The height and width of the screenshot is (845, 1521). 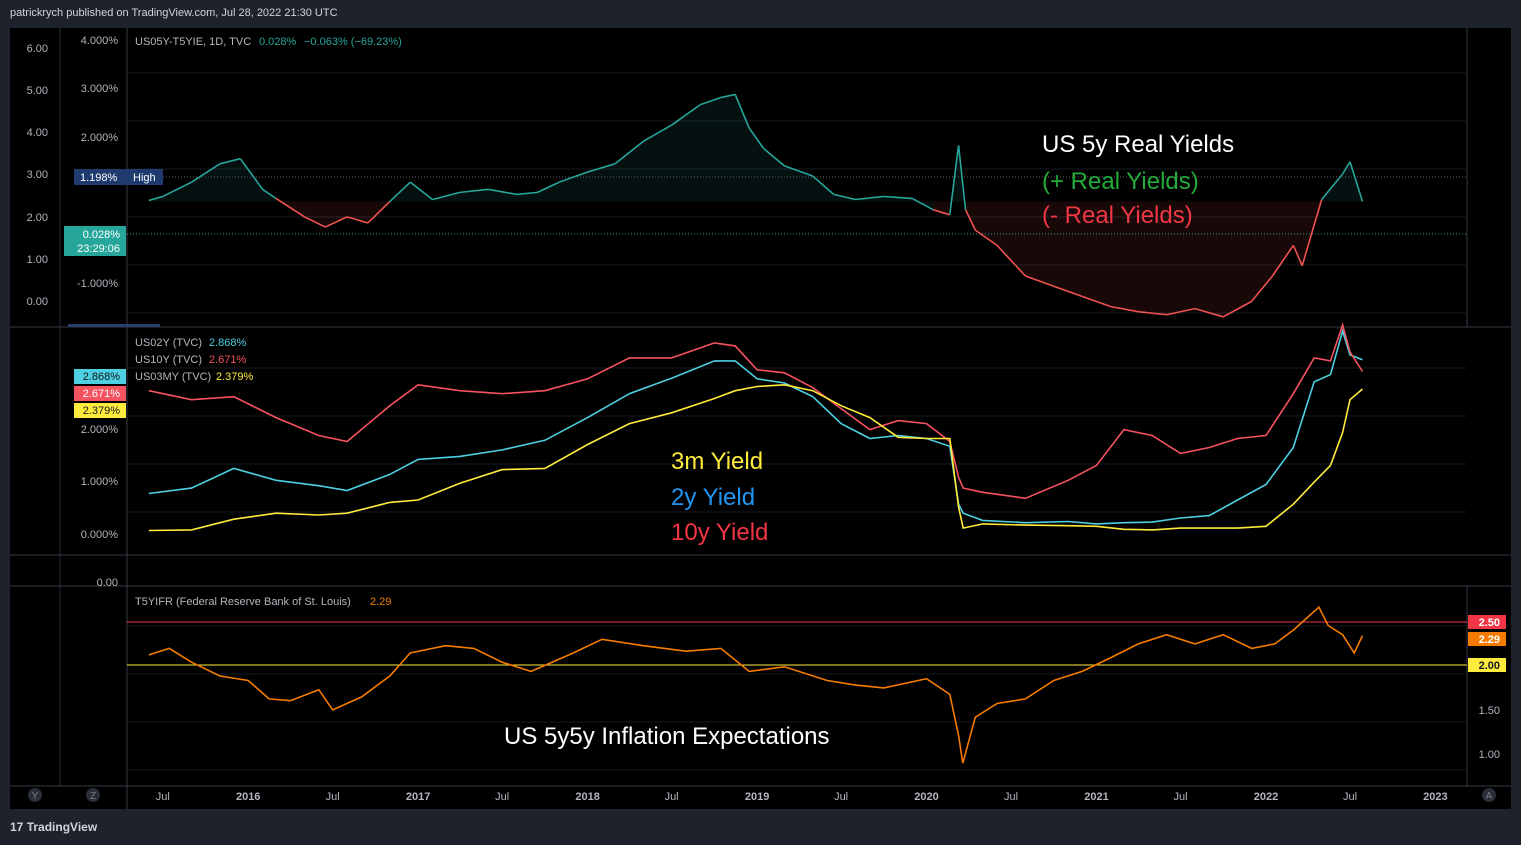 I want to click on left-scale-label: 6.00, so click(x=37, y=49).